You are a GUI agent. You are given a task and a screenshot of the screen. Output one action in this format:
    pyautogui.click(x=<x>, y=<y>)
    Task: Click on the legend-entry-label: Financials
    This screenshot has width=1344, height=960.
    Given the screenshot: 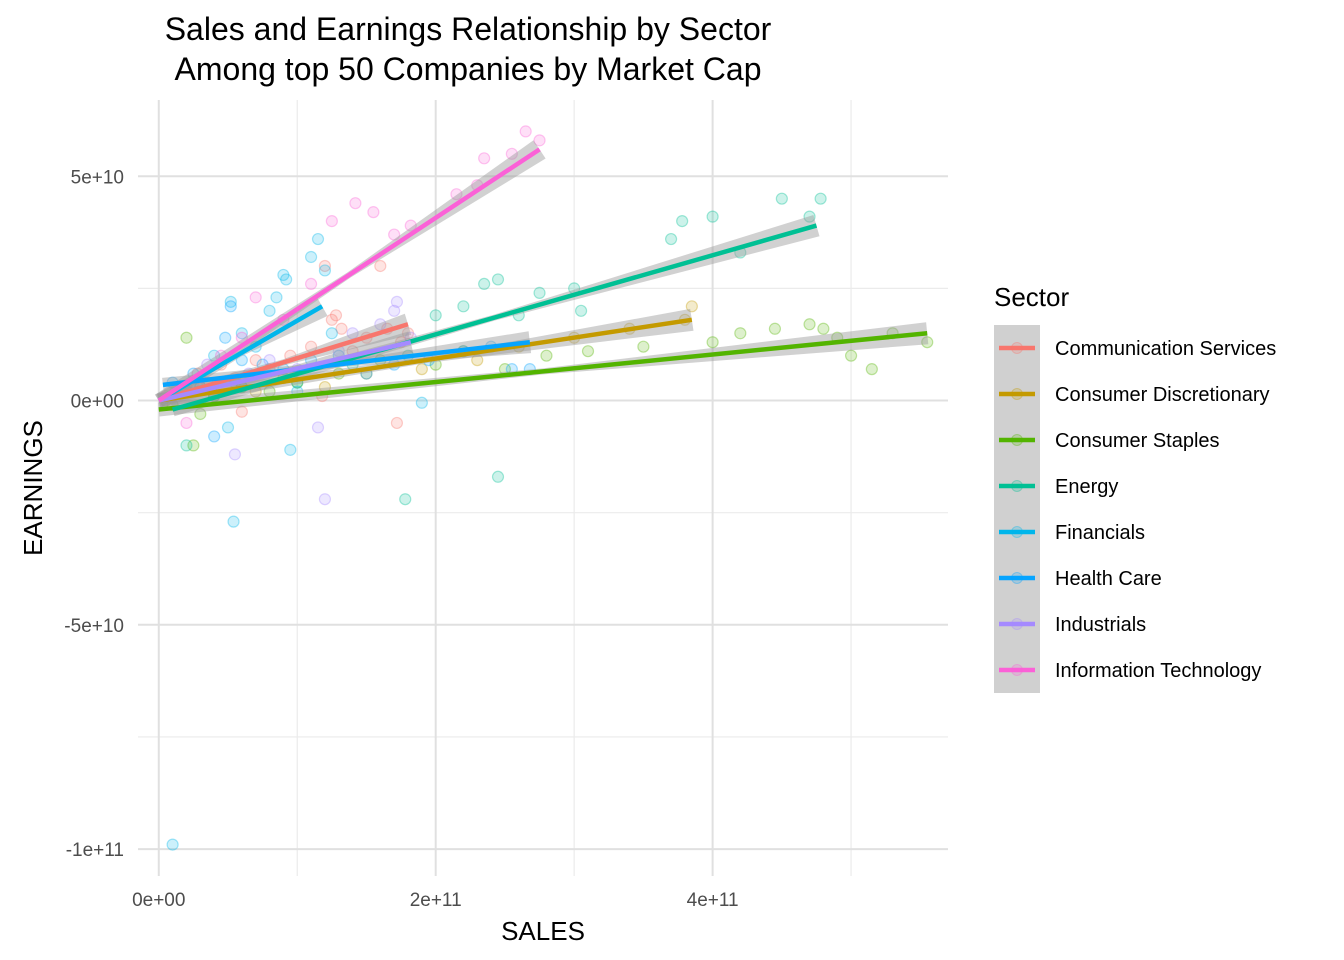 What is the action you would take?
    pyautogui.click(x=1100, y=533)
    